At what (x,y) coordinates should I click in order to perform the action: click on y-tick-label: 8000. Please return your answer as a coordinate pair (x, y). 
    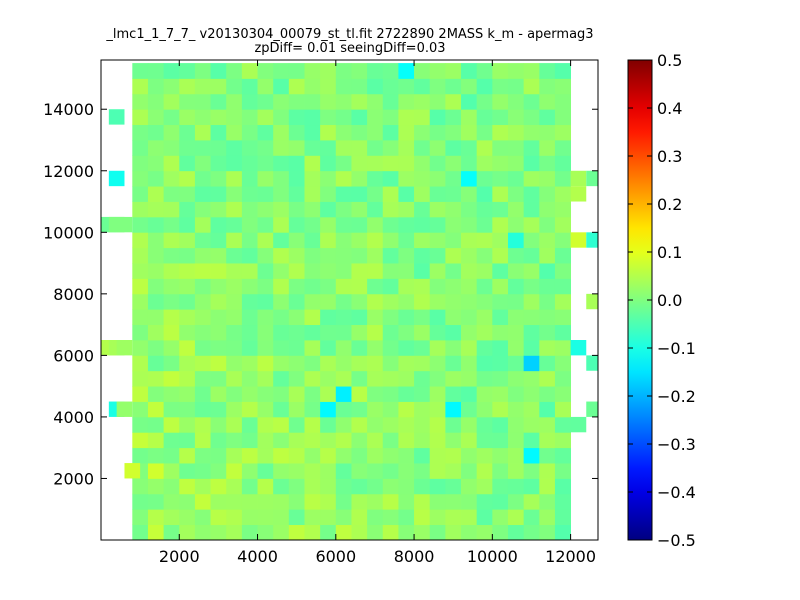
    Looking at the image, I should click on (73, 294).